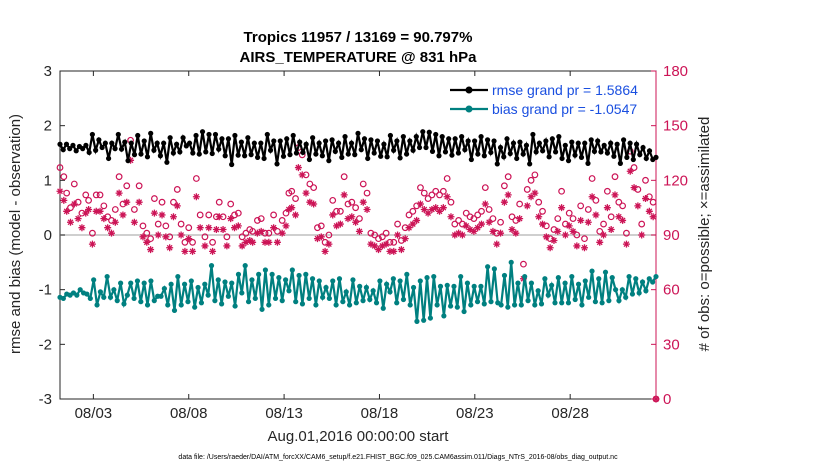  What do you see at coordinates (671, 344) in the screenshot?
I see `y-right-tick-label: 30` at bounding box center [671, 344].